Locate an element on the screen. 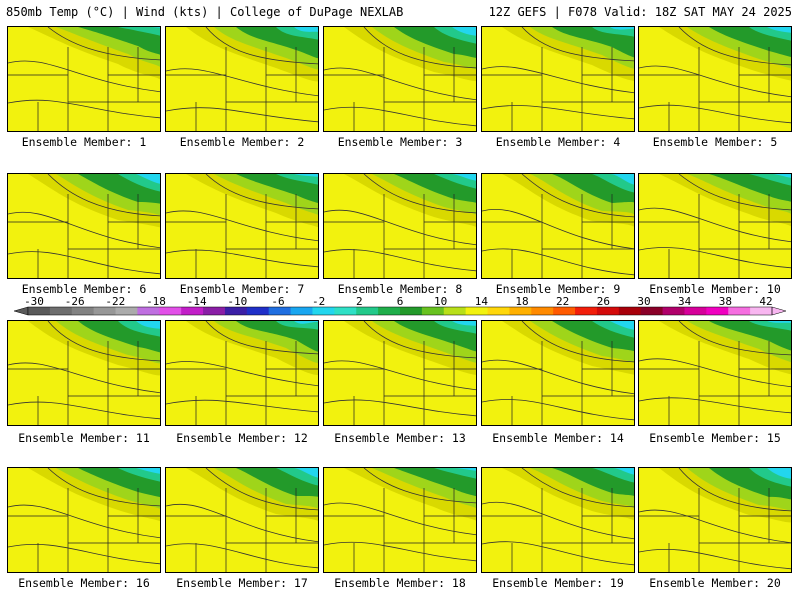  ensemble-member-label: Ensemble Member: 14 is located at coordinates (558, 438).